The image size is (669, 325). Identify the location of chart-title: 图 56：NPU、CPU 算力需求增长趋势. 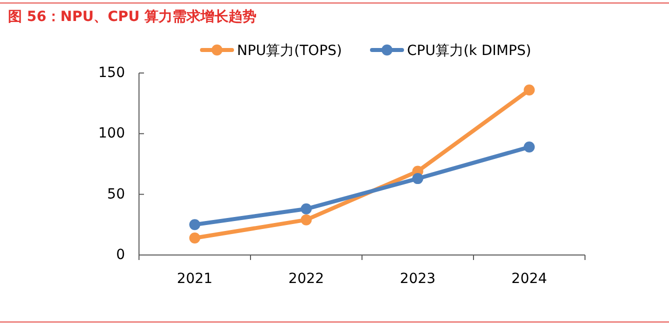
(132, 17).